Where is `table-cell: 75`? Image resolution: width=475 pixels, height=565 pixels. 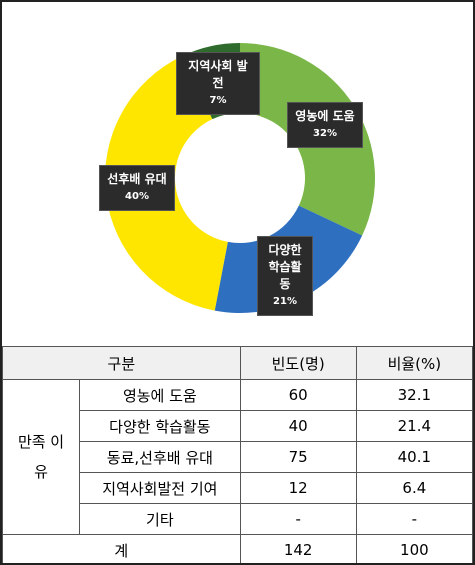
table-cell: 75 is located at coordinates (298, 457).